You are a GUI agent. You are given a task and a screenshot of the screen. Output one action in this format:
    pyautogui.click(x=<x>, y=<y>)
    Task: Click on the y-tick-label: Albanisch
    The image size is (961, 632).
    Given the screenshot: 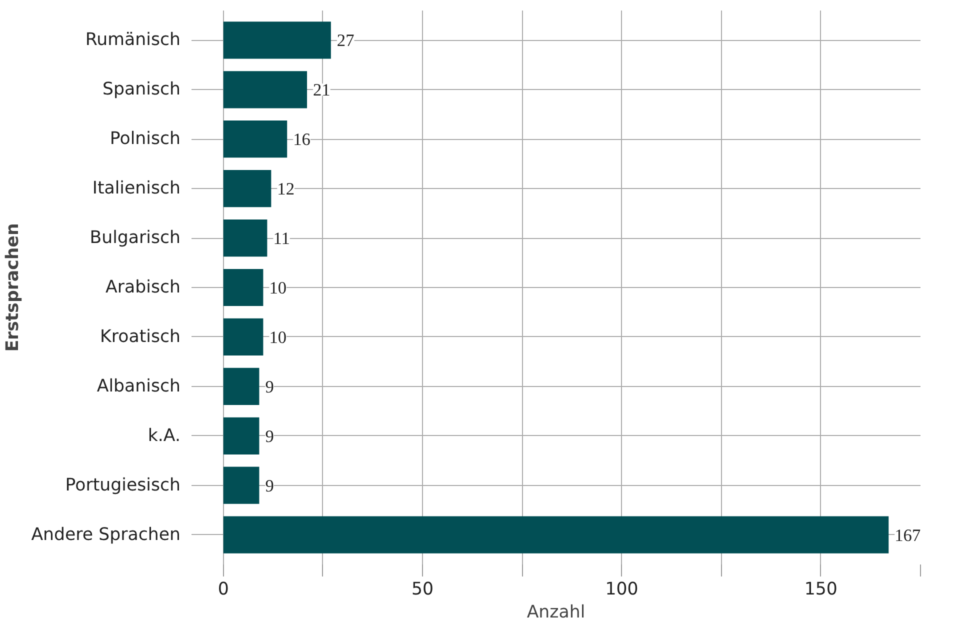 What is the action you would take?
    pyautogui.click(x=138, y=386)
    